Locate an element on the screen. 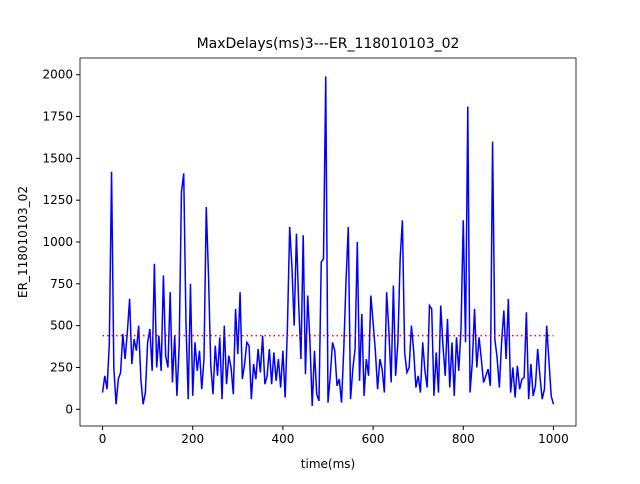 The width and height of the screenshot is (640, 484). y-tick-label: 750 is located at coordinates (61, 284).